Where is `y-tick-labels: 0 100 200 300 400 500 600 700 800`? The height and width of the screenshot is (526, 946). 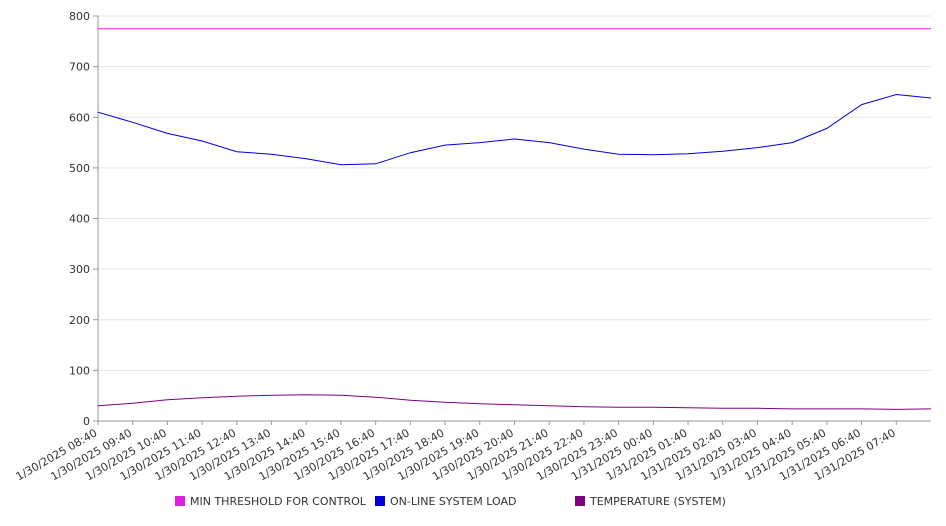 y-tick-labels: 0 100 200 300 400 500 600 700 800 is located at coordinates (79, 219).